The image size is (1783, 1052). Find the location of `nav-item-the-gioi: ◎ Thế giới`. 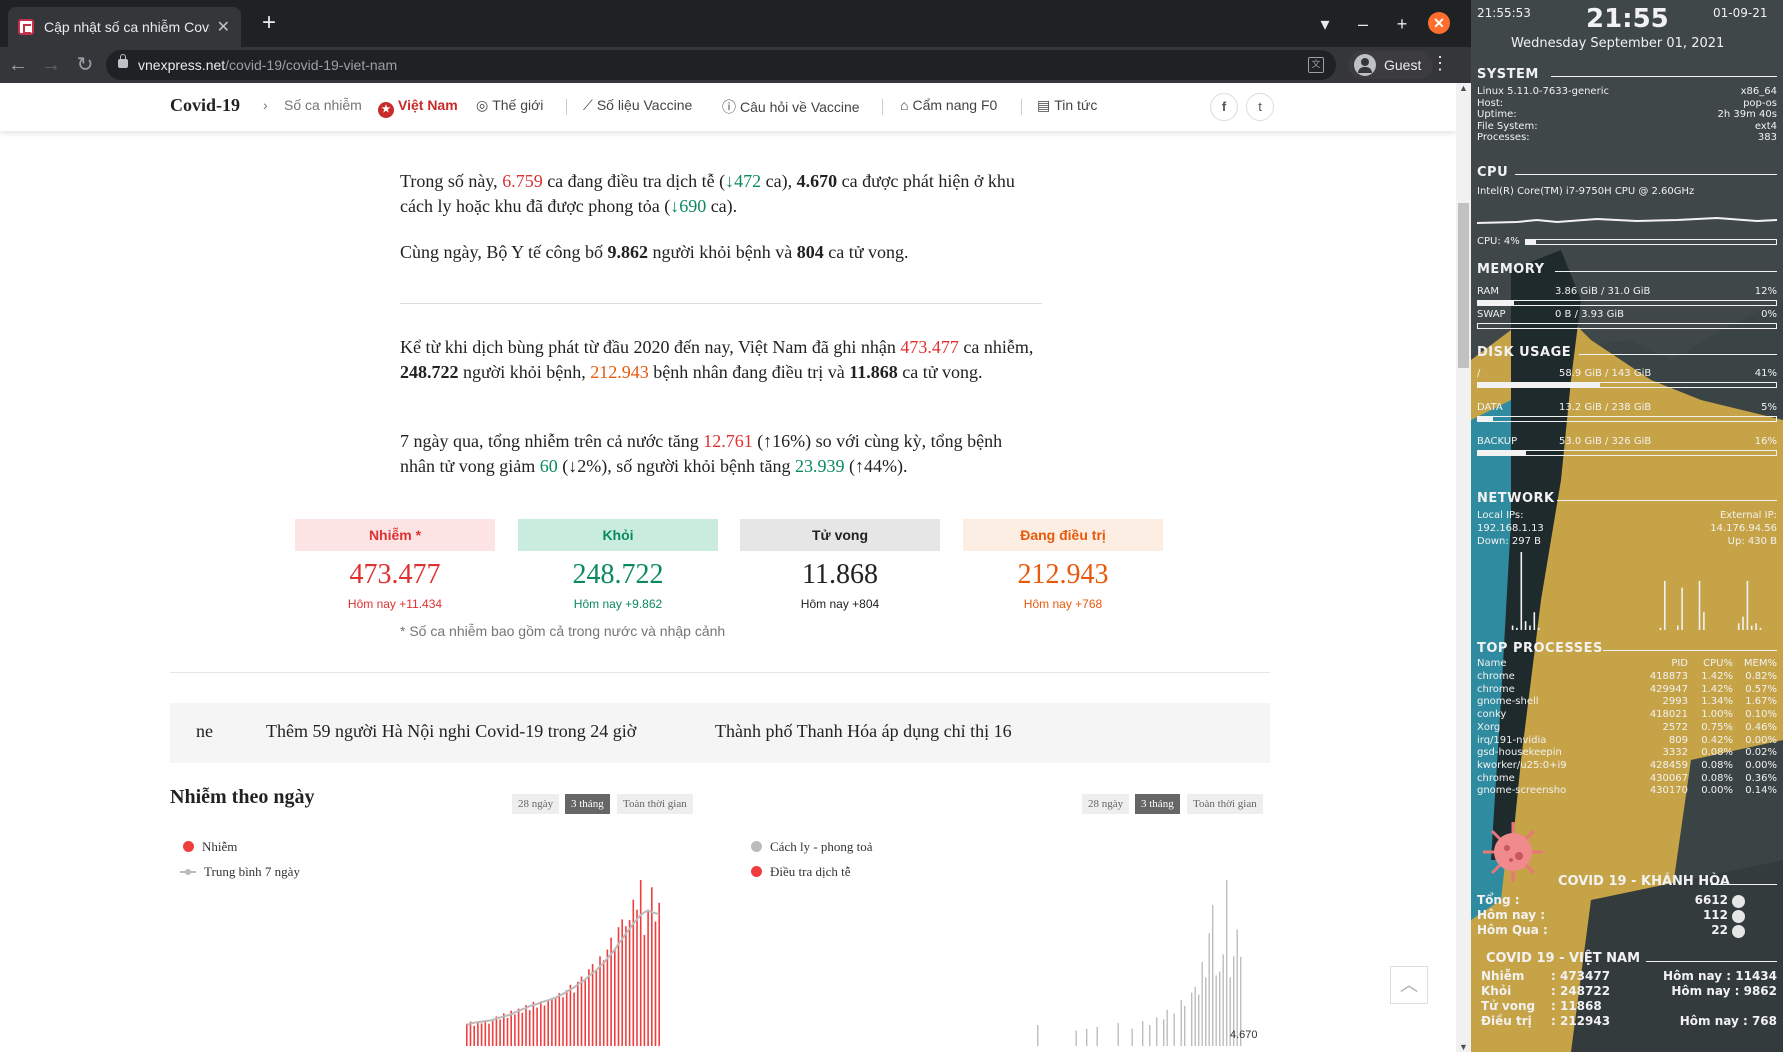

nav-item-the-gioi: ◎ Thế giới is located at coordinates (509, 105).